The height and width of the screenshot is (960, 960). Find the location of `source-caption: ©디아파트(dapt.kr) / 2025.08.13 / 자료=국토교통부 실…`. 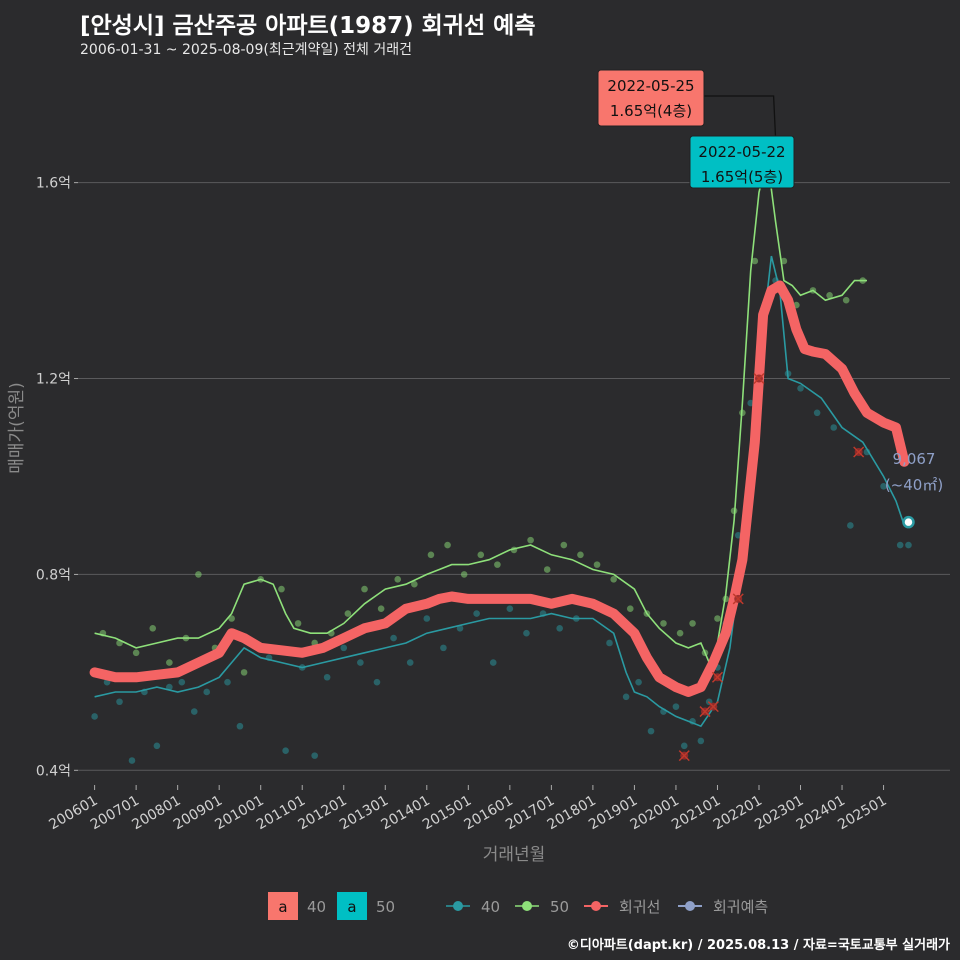

source-caption: ©디아파트(dapt.kr) / 2025.08.13 / 자료=국토교통부 실… is located at coordinates (758, 945).